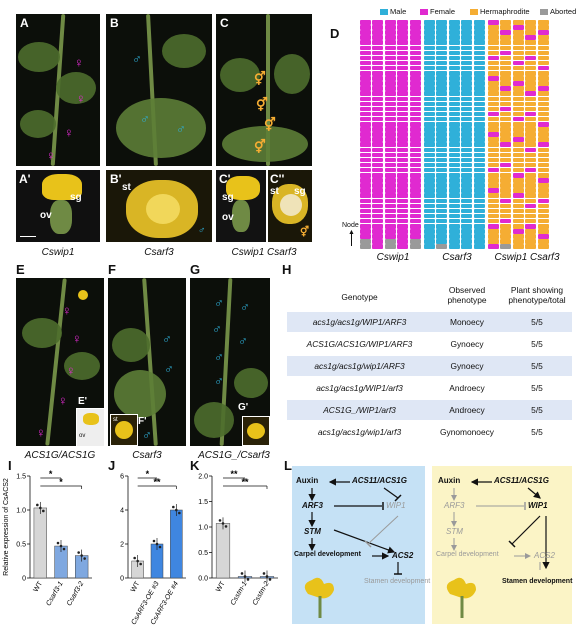 Image resolution: width=580 pixels, height=633 pixels. What do you see at coordinates (403, 555) in the screenshot?
I see `acs2-node: ACS2` at bounding box center [403, 555].